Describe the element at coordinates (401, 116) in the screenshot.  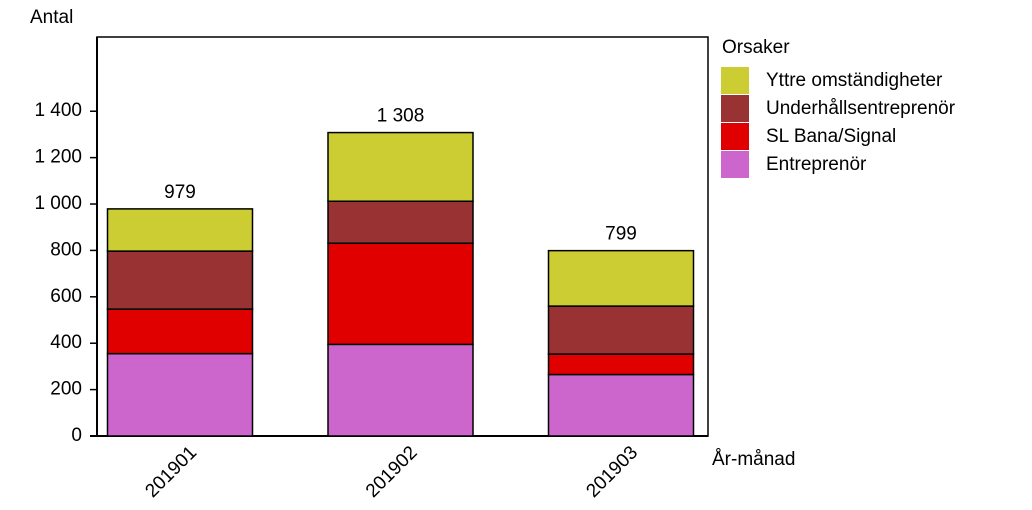
I see `total-label: 1 308` at that location.